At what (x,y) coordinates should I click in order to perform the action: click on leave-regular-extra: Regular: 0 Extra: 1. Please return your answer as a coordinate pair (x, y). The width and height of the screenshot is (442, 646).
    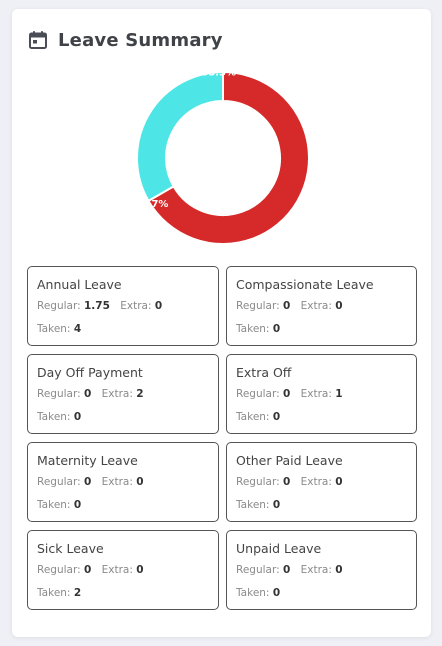
    Looking at the image, I should click on (321, 394).